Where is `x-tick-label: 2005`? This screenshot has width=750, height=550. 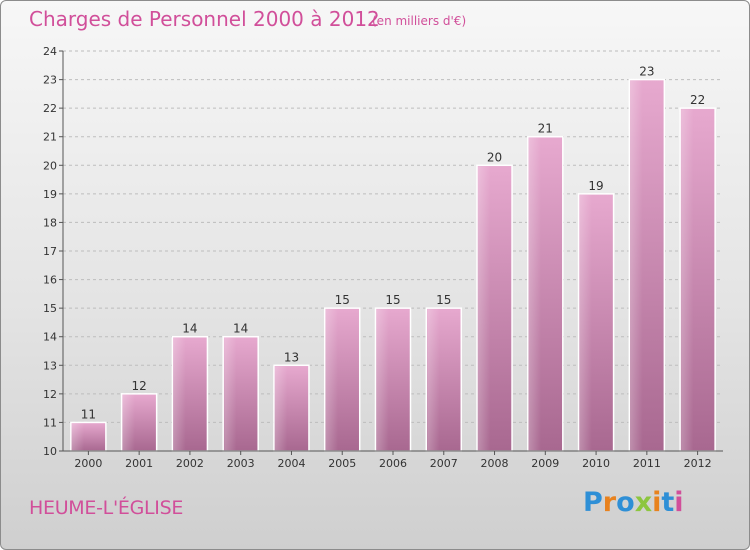 x-tick-label: 2005 is located at coordinates (342, 463).